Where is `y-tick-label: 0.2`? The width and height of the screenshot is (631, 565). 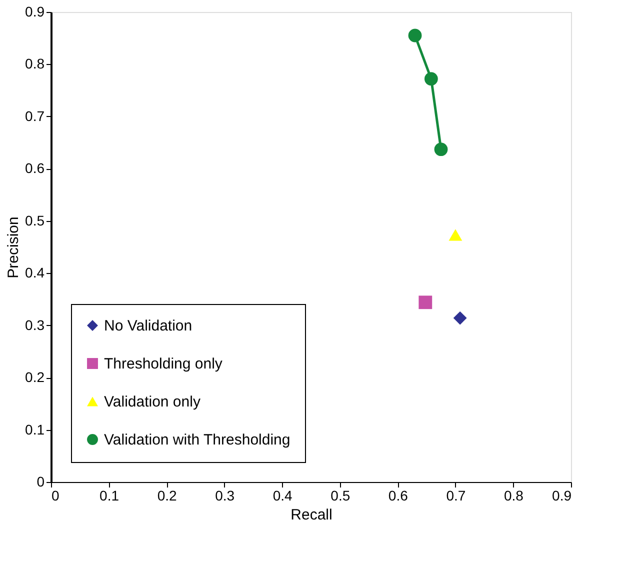
y-tick-label: 0.2 is located at coordinates (35, 377).